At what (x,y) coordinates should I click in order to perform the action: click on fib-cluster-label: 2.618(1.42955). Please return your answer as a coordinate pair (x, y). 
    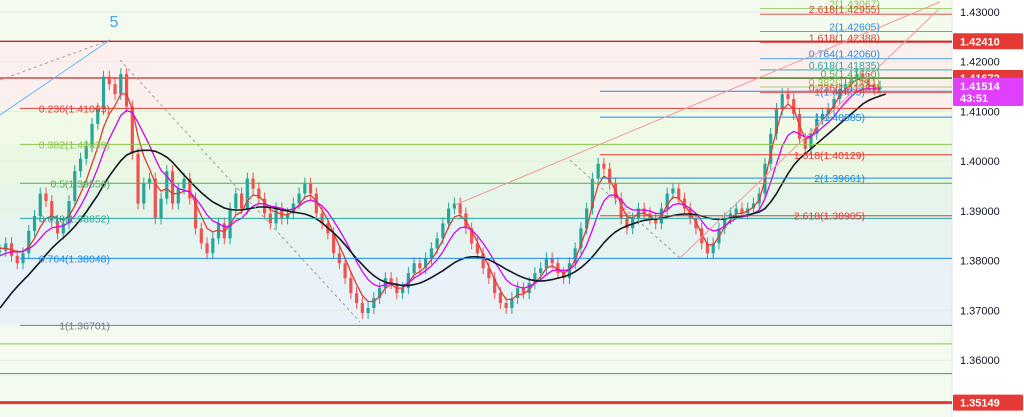
    Looking at the image, I should click on (844, 10).